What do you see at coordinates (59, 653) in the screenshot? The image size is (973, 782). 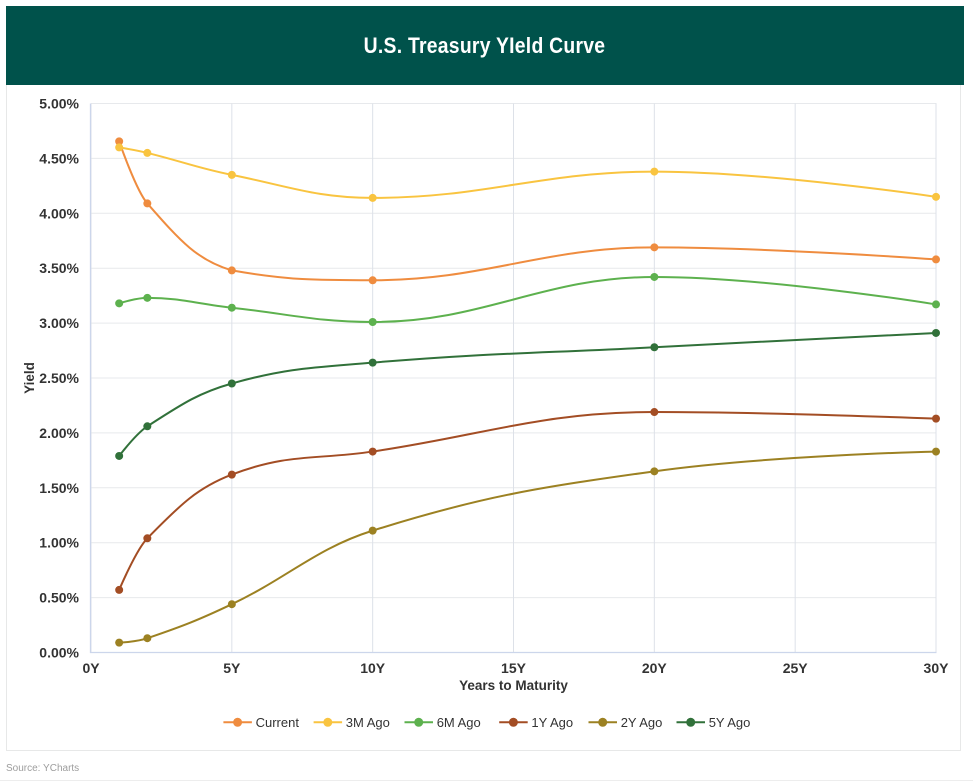 I see `svg-text: 0.00%` at bounding box center [59, 653].